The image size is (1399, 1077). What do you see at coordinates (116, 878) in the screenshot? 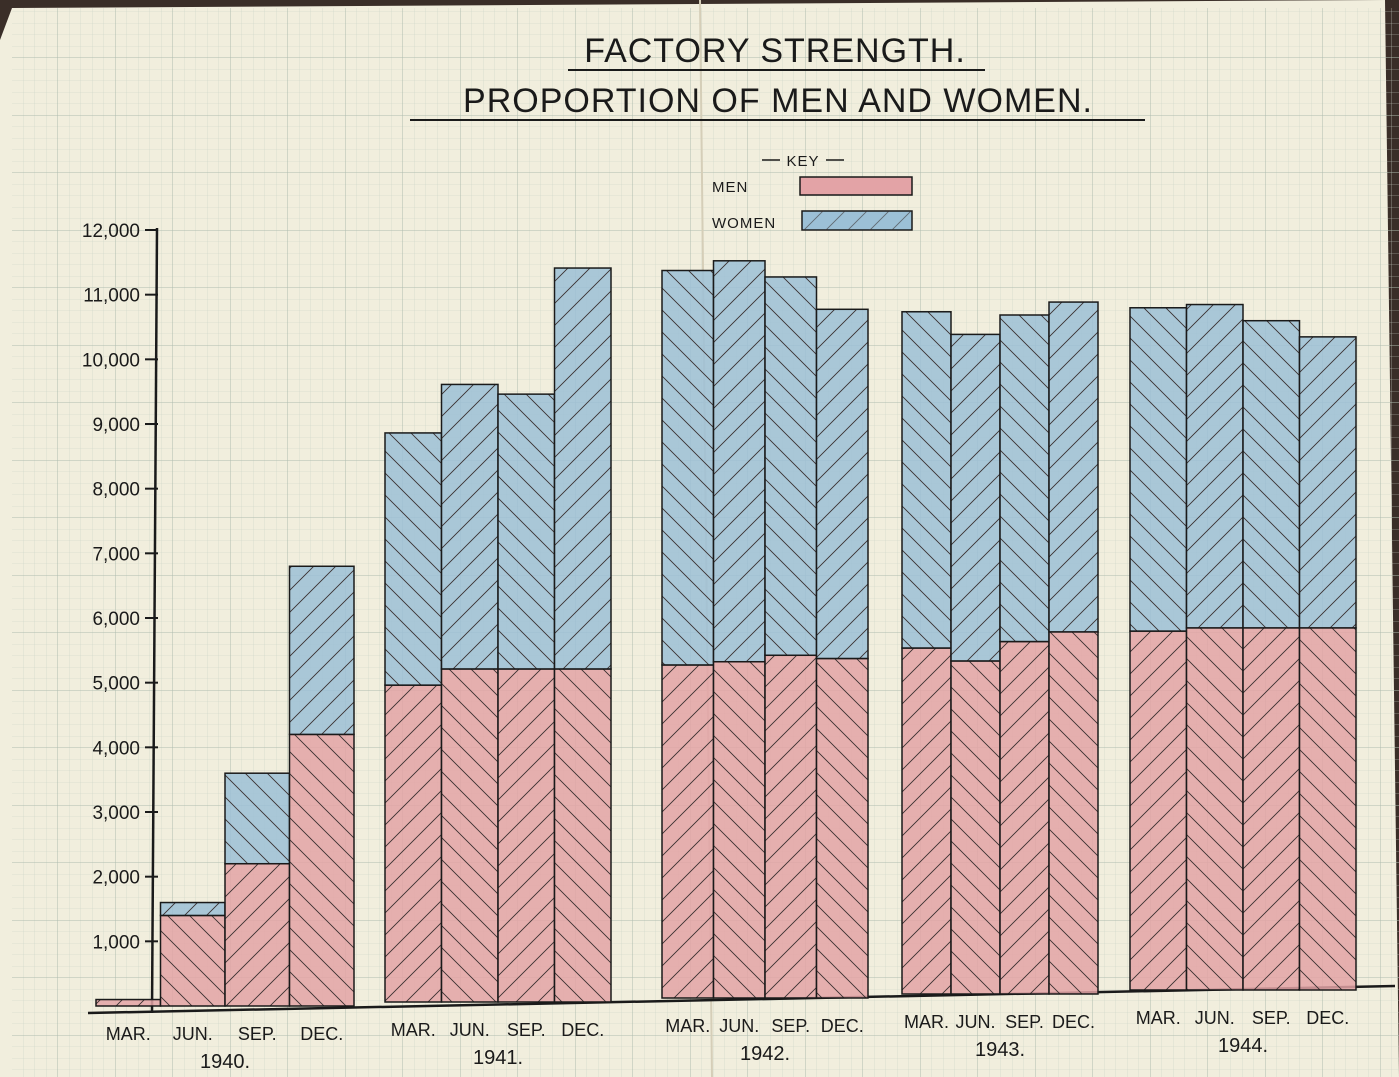
I see `y-tick-label: 2,000` at bounding box center [116, 878].